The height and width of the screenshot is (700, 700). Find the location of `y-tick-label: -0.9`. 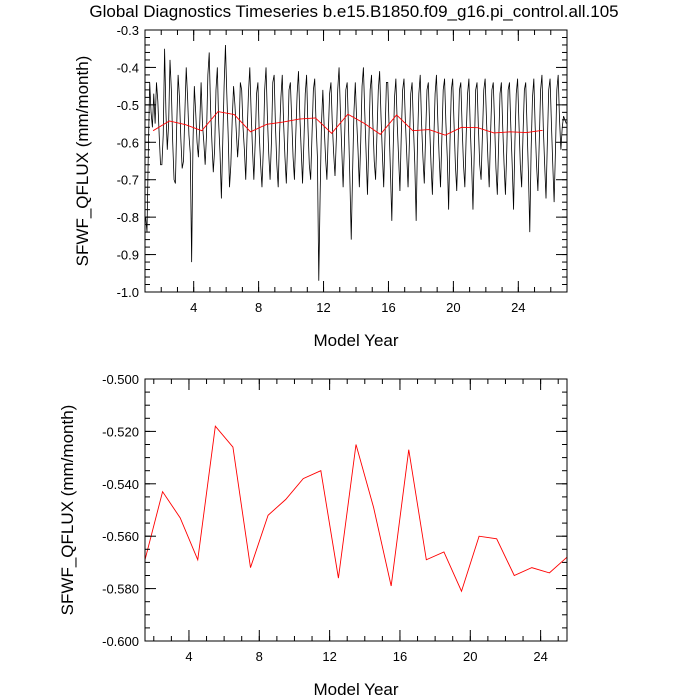

y-tick-label: -0.9 is located at coordinates (128, 255).